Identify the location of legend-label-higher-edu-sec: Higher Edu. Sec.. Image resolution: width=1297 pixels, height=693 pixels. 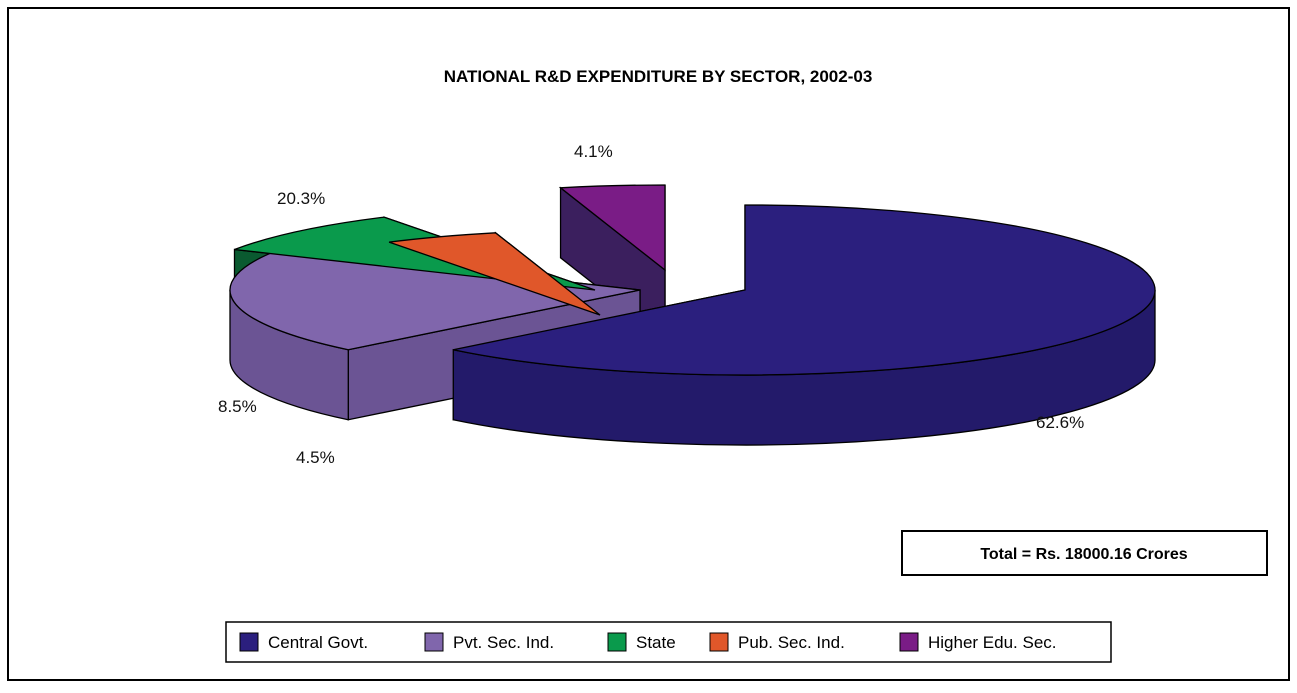
(992, 642).